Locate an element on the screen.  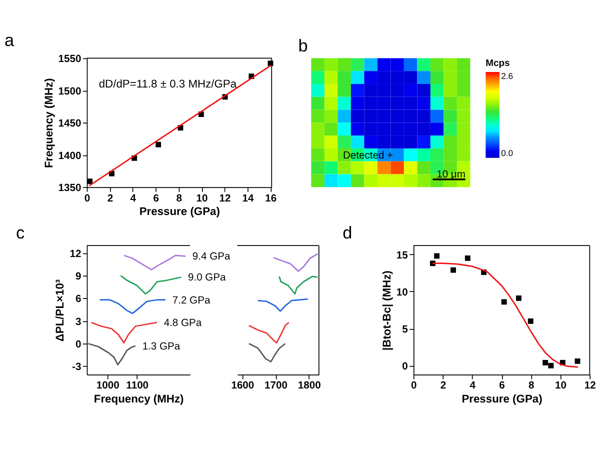
y-tick-label: -3 is located at coordinates (77, 368).